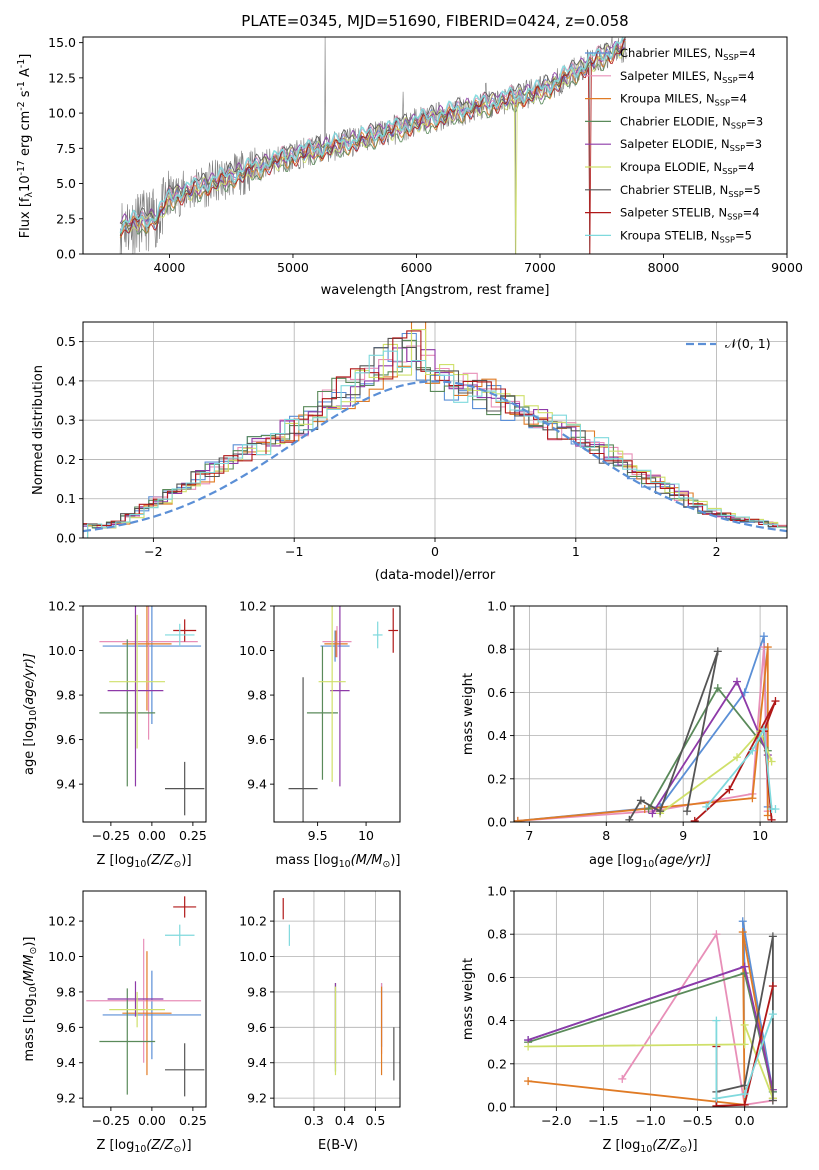  I want to click on z-mass-ytick-label: 10.0, so click(62, 956).